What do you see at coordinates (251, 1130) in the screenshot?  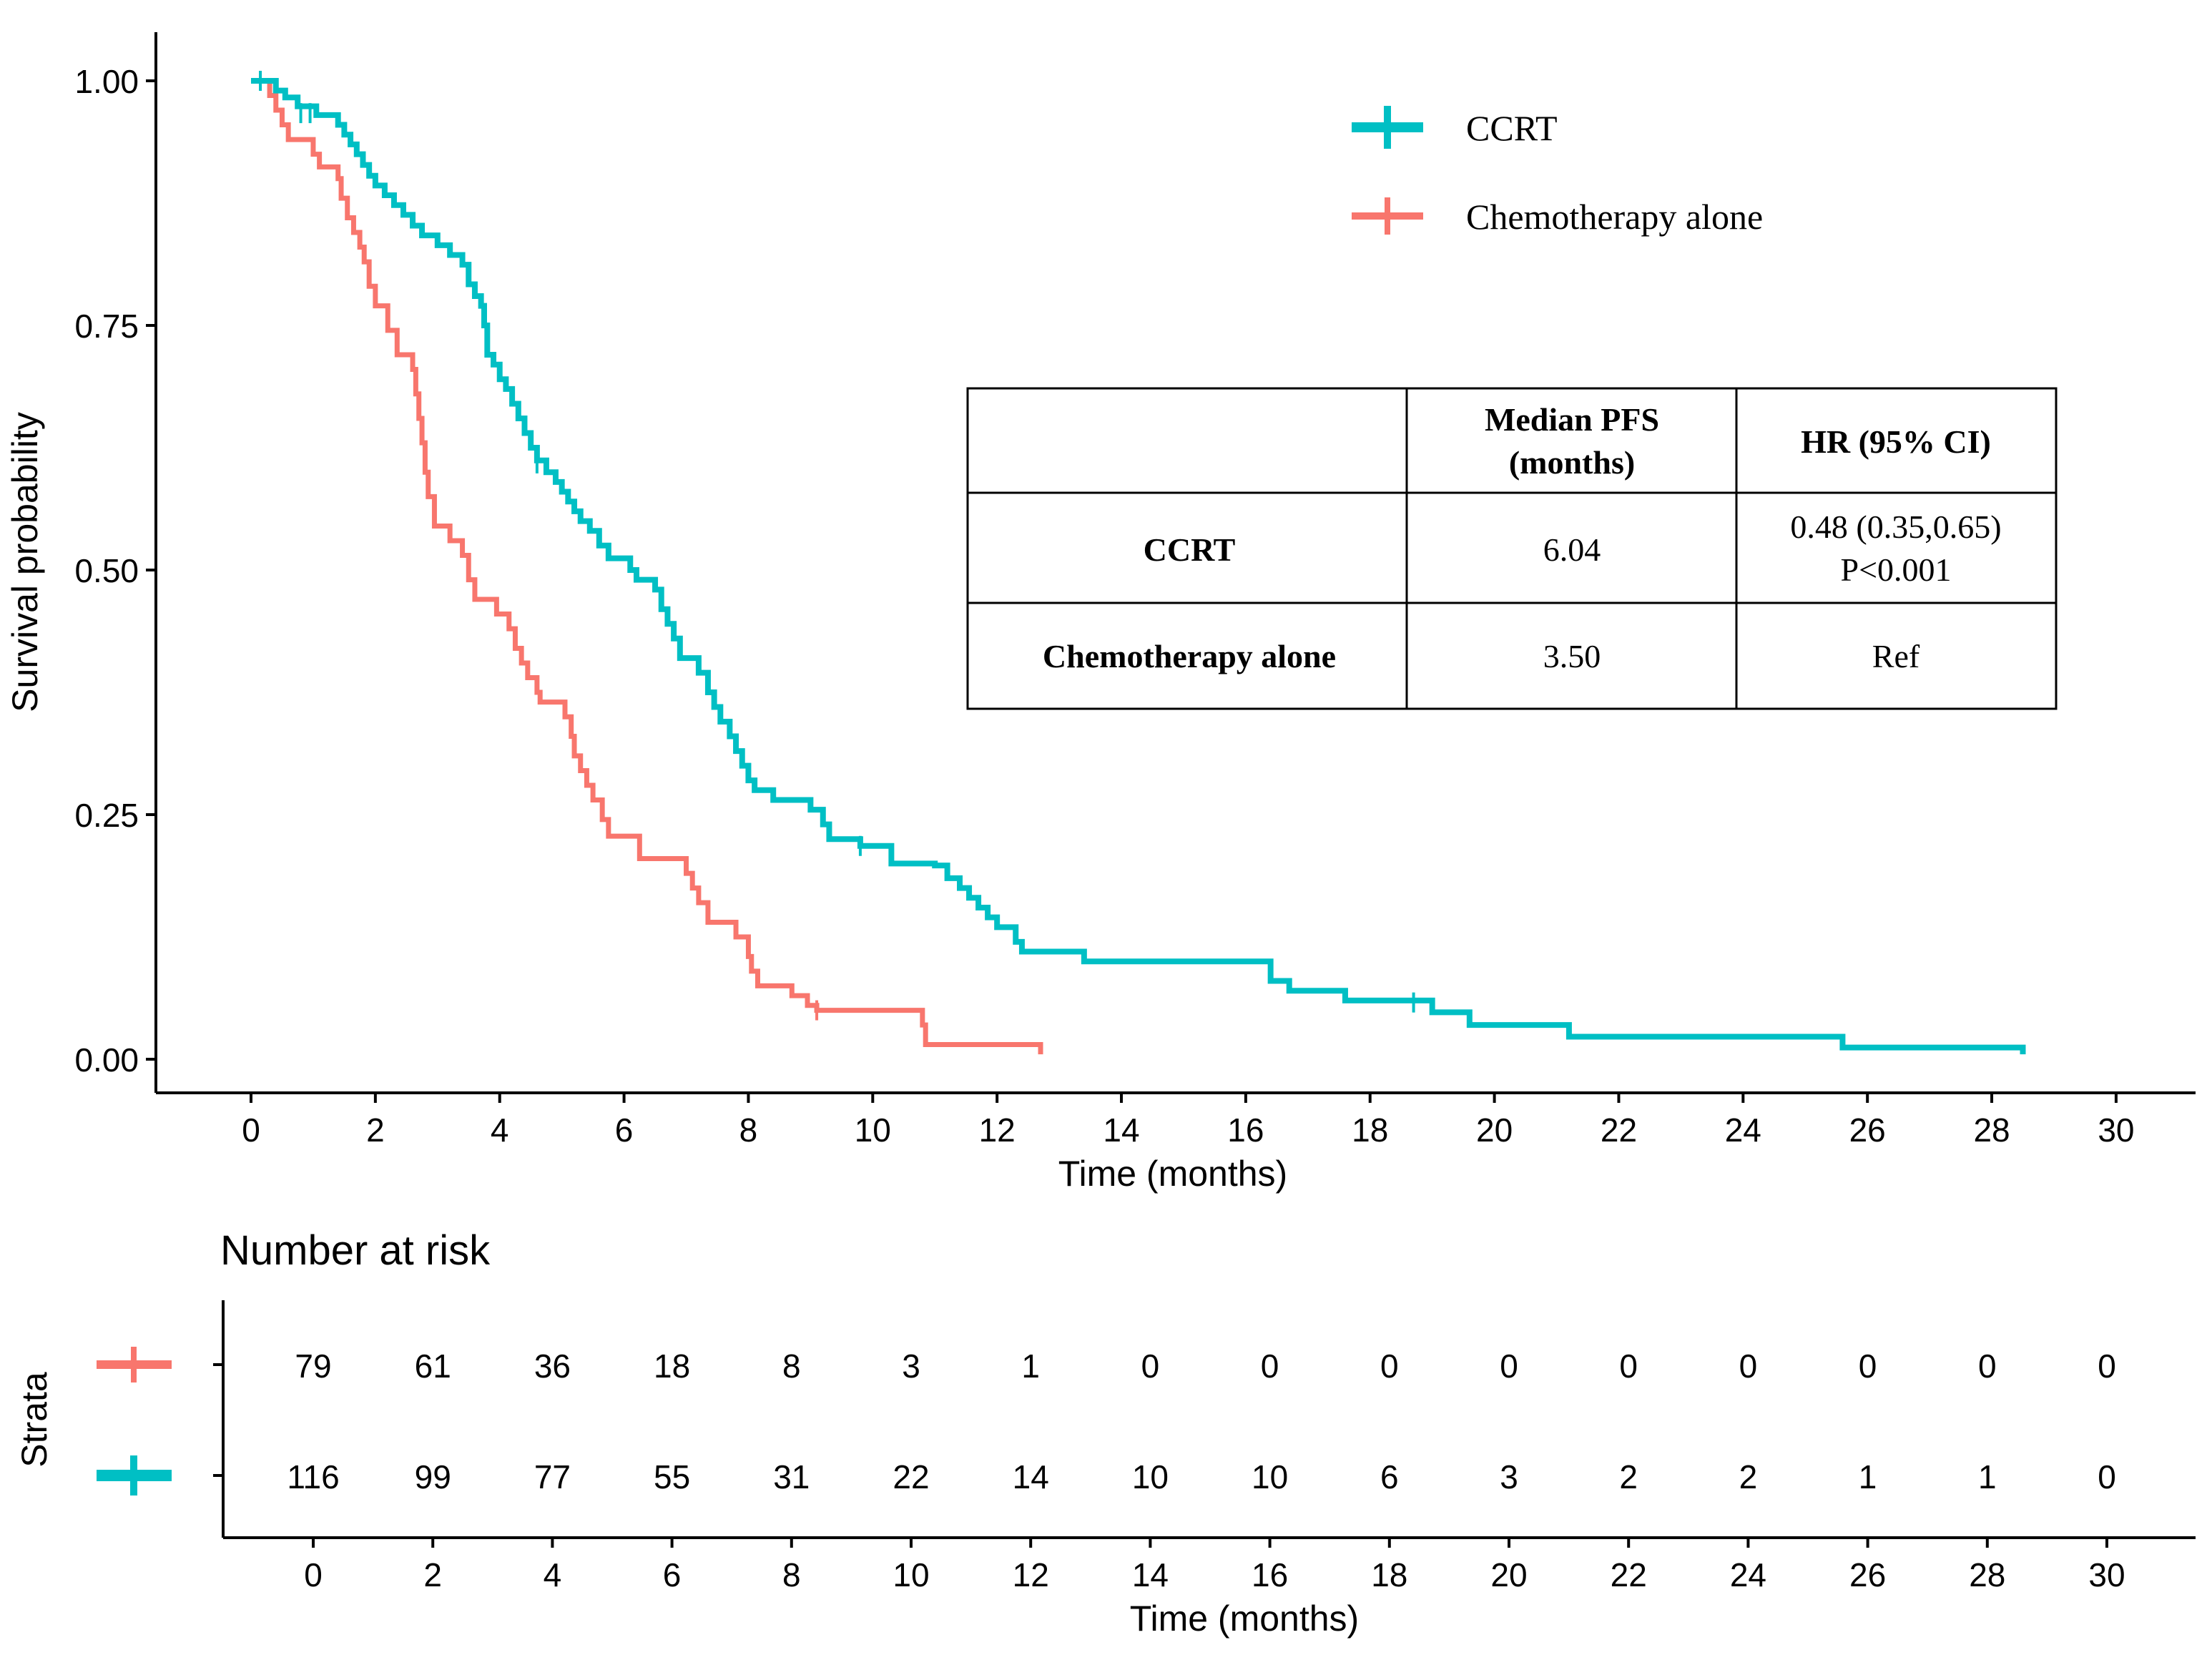 I see `x-tick-label: 0` at bounding box center [251, 1130].